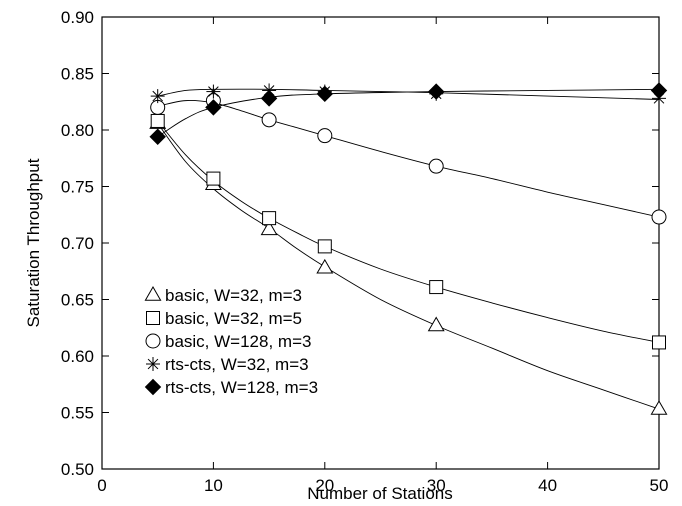 The height and width of the screenshot is (506, 682). I want to click on y-tick-label: 0.65, so click(77, 300).